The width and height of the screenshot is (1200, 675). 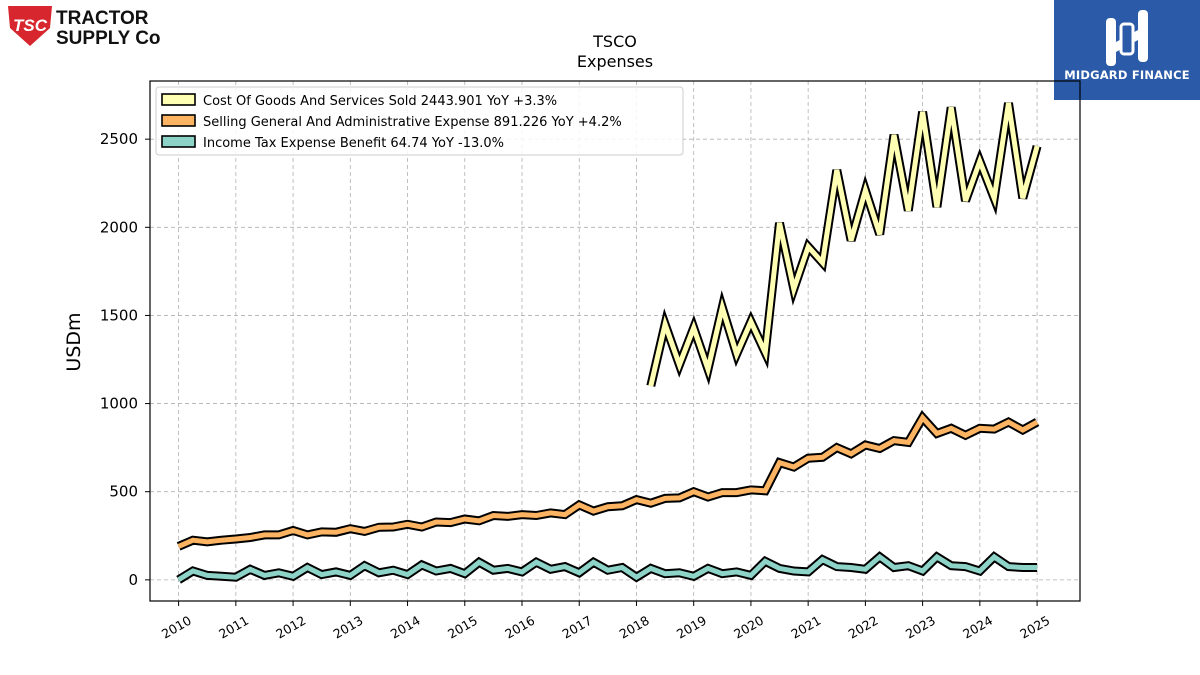 I want to click on x-tick-label: 2018, so click(x=634, y=627).